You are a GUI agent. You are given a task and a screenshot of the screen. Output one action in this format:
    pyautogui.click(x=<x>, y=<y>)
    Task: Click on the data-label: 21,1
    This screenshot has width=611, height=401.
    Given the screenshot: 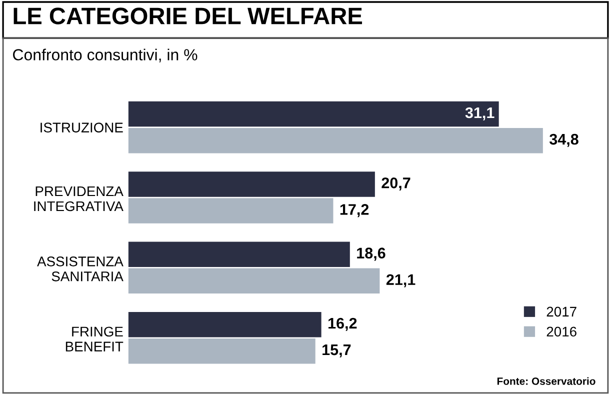 What is the action you would take?
    pyautogui.click(x=401, y=281)
    